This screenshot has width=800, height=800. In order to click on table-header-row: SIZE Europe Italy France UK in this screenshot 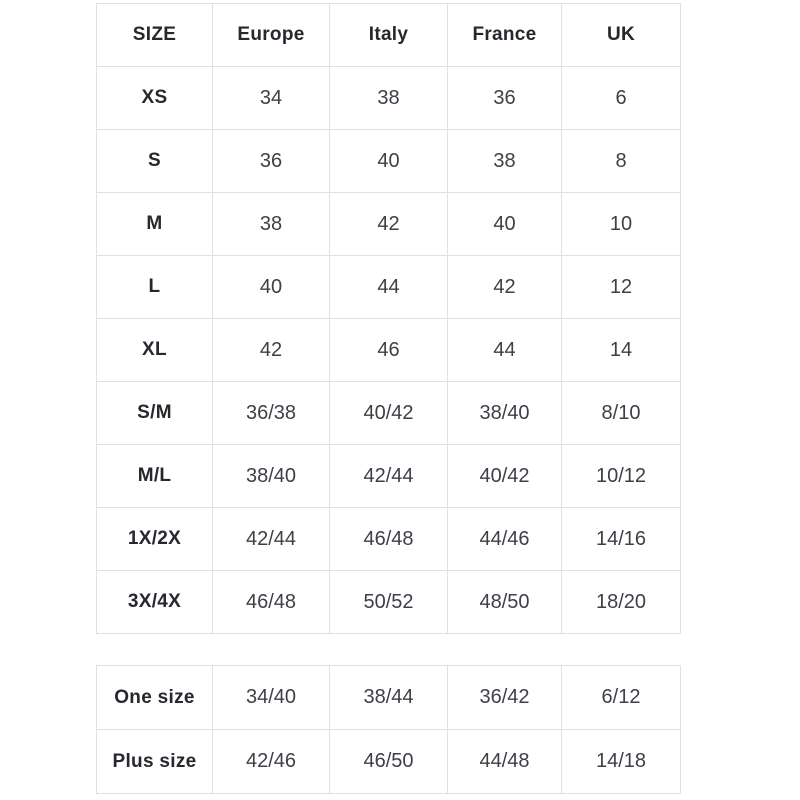, I will do `click(388, 35)`.